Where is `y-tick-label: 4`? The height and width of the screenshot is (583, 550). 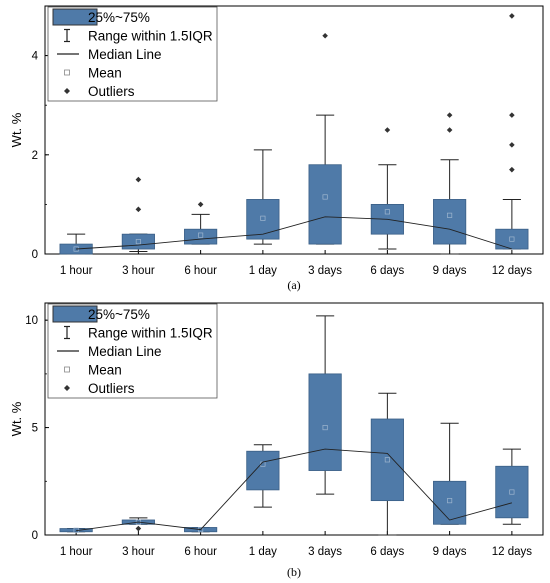
y-tick-label: 4 is located at coordinates (35, 57).